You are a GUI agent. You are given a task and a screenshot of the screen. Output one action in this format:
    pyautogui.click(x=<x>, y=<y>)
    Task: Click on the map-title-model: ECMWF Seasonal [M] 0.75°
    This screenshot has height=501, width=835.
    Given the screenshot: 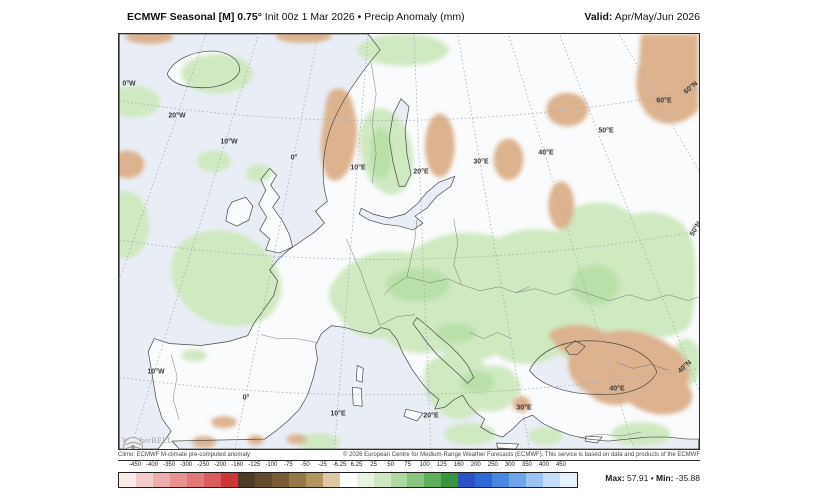 What is the action you would take?
    pyautogui.click(x=194, y=17)
    